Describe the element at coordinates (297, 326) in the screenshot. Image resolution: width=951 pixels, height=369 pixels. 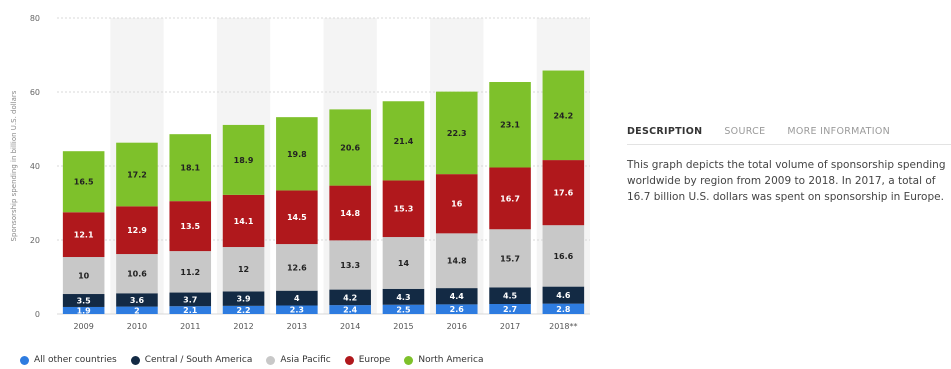
I see `x-tick-label: 2013` at that location.